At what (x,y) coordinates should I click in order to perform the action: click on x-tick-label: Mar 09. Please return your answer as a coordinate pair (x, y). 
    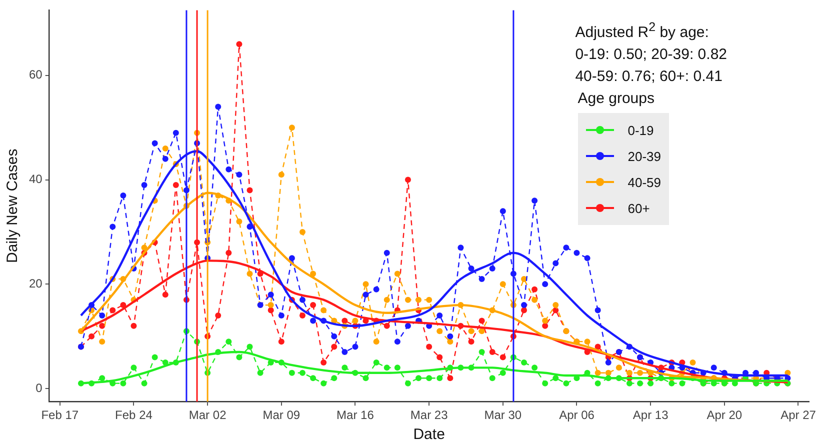
    Looking at the image, I should click on (281, 415).